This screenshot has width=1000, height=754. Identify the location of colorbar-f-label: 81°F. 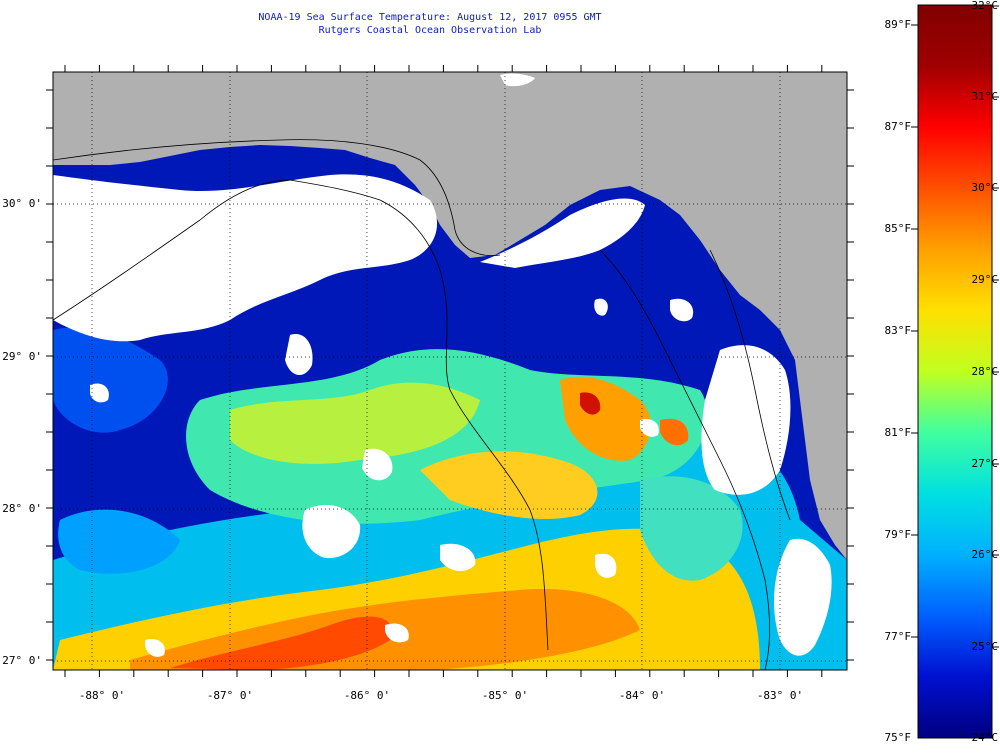
(898, 432).